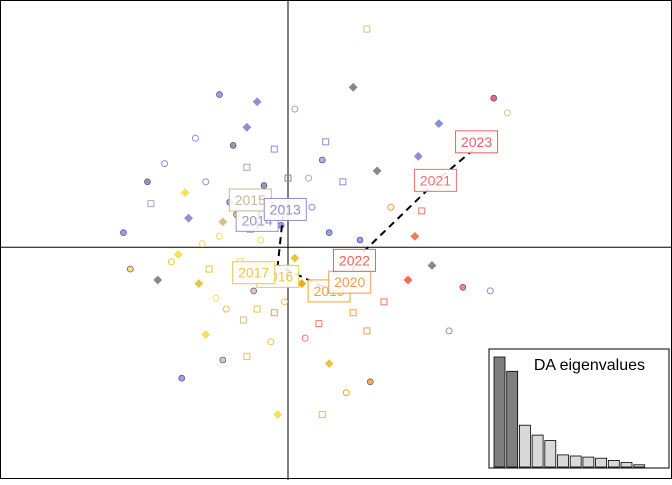 The height and width of the screenshot is (485, 672). Describe the element at coordinates (363, 216) in the screenshot. I see `year-labels: 2014201520132016201720192020202220212023` at that location.